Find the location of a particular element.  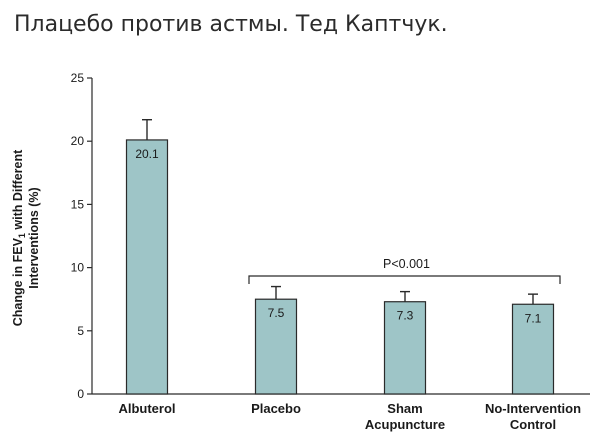

x-tick-label: Sham Acupuncture is located at coordinates (405, 416).